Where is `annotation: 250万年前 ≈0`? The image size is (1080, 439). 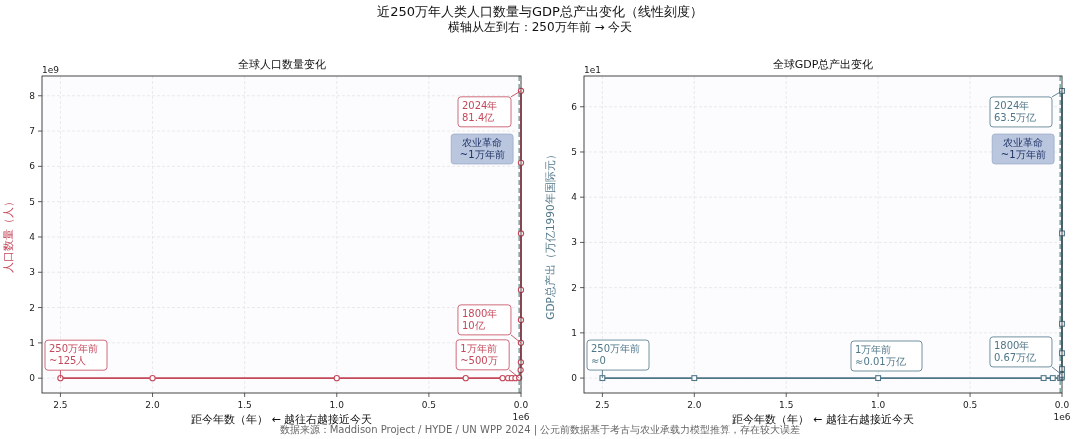
annotation: 250万年前 ≈0 is located at coordinates (616, 355).